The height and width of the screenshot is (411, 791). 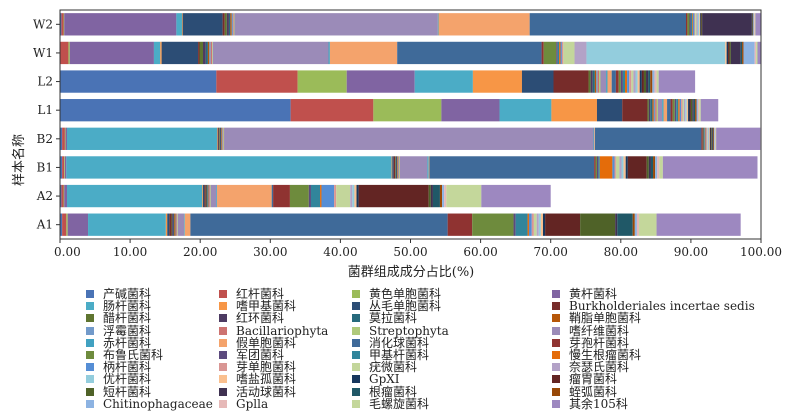 I want to click on y-tick-label-L1: L1, so click(x=45, y=110).